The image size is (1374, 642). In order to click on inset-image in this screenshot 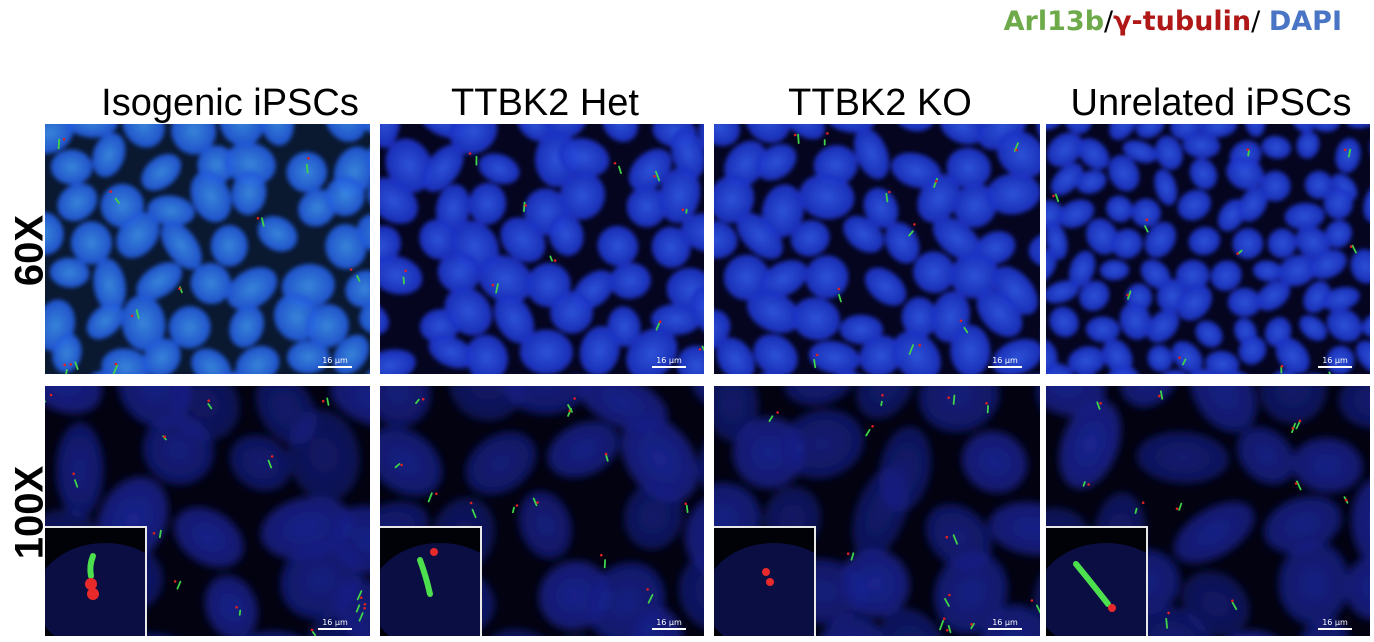, I will do `click(95, 589)`.